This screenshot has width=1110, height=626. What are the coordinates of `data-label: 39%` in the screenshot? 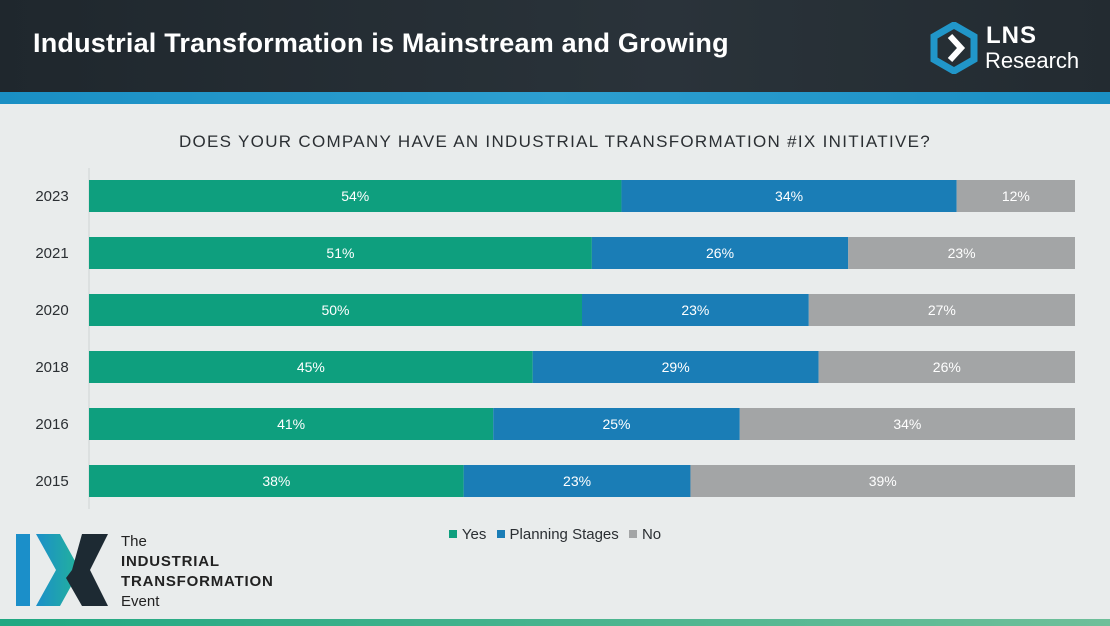 It's located at (883, 481).